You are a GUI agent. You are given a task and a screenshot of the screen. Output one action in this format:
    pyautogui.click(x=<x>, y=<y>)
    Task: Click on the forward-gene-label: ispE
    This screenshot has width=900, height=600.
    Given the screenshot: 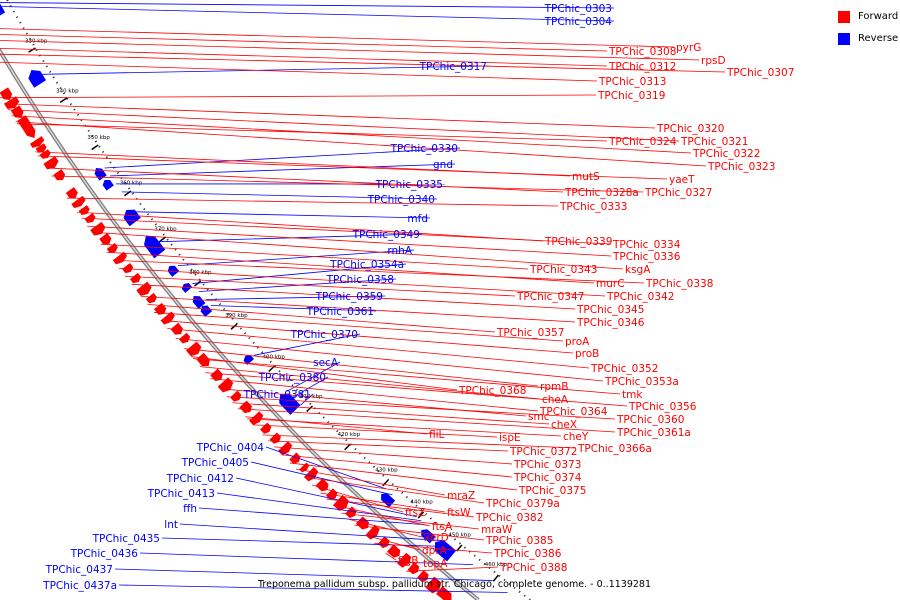 What is the action you would take?
    pyautogui.click(x=510, y=438)
    